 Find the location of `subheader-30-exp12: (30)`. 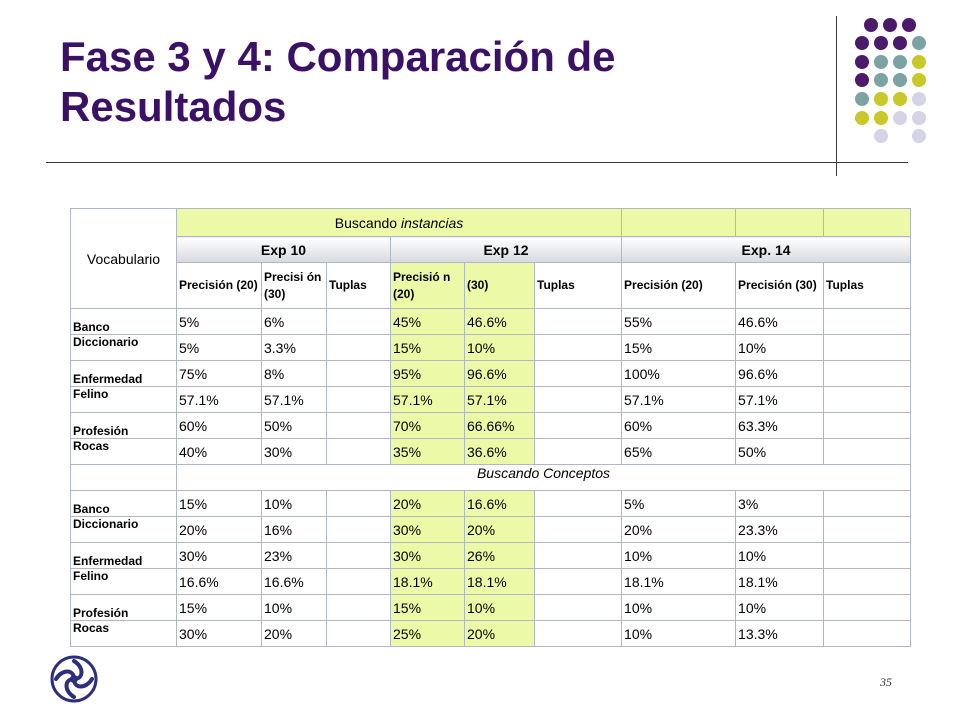

subheader-30-exp12: (30) is located at coordinates (499, 285).